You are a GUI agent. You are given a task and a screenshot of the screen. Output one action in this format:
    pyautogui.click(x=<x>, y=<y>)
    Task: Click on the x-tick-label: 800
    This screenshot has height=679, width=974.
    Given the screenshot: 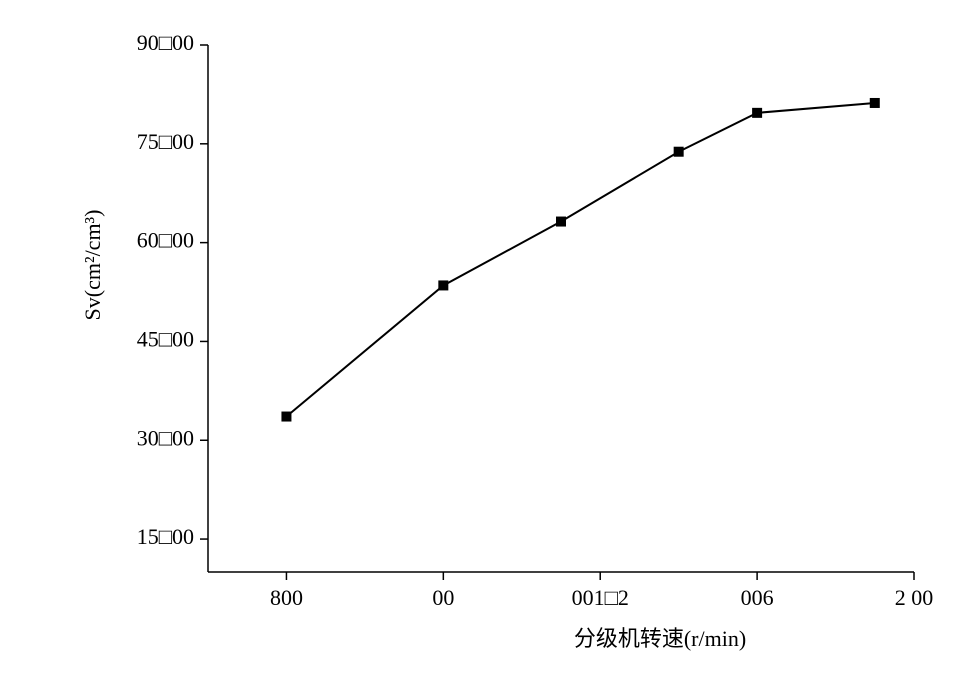 What is the action you would take?
    pyautogui.click(x=286, y=597)
    